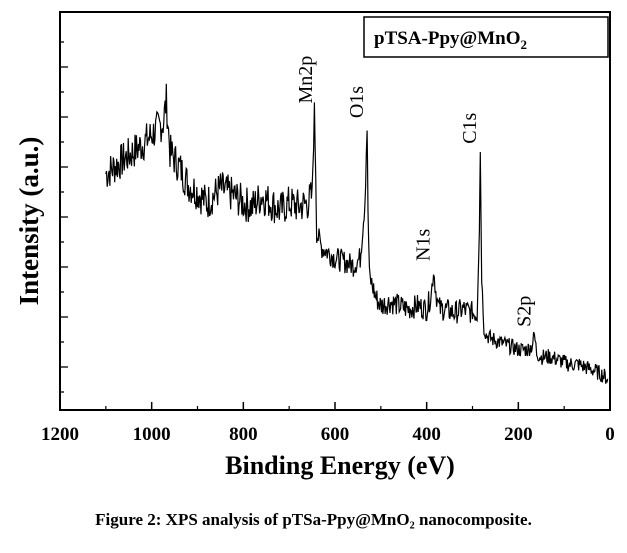  What do you see at coordinates (470, 127) in the screenshot?
I see `peak-label-c1s: C1s` at bounding box center [470, 127].